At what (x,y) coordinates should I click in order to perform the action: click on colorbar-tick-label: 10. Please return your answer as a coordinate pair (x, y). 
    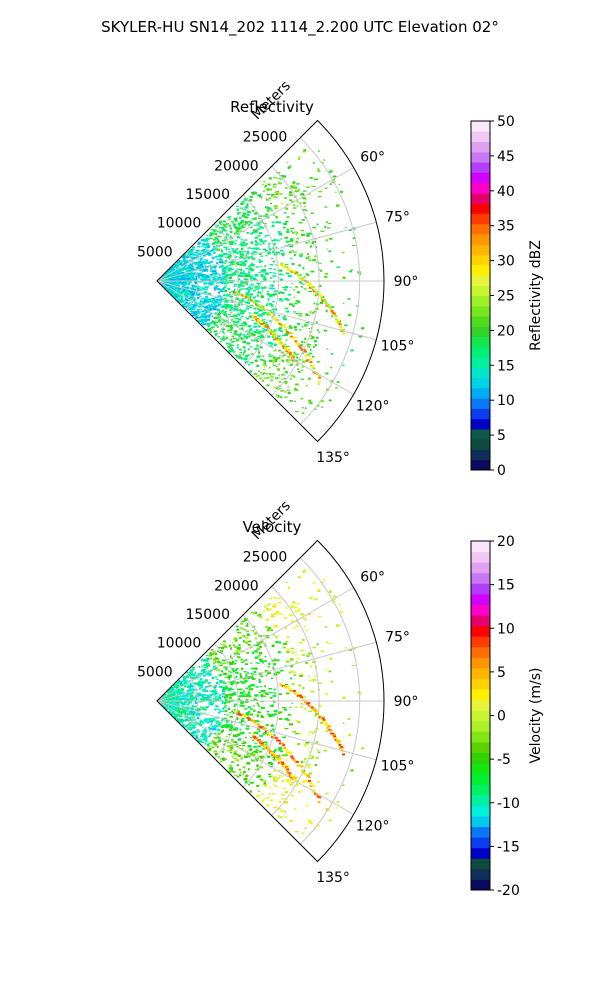
    Looking at the image, I should click on (506, 401).